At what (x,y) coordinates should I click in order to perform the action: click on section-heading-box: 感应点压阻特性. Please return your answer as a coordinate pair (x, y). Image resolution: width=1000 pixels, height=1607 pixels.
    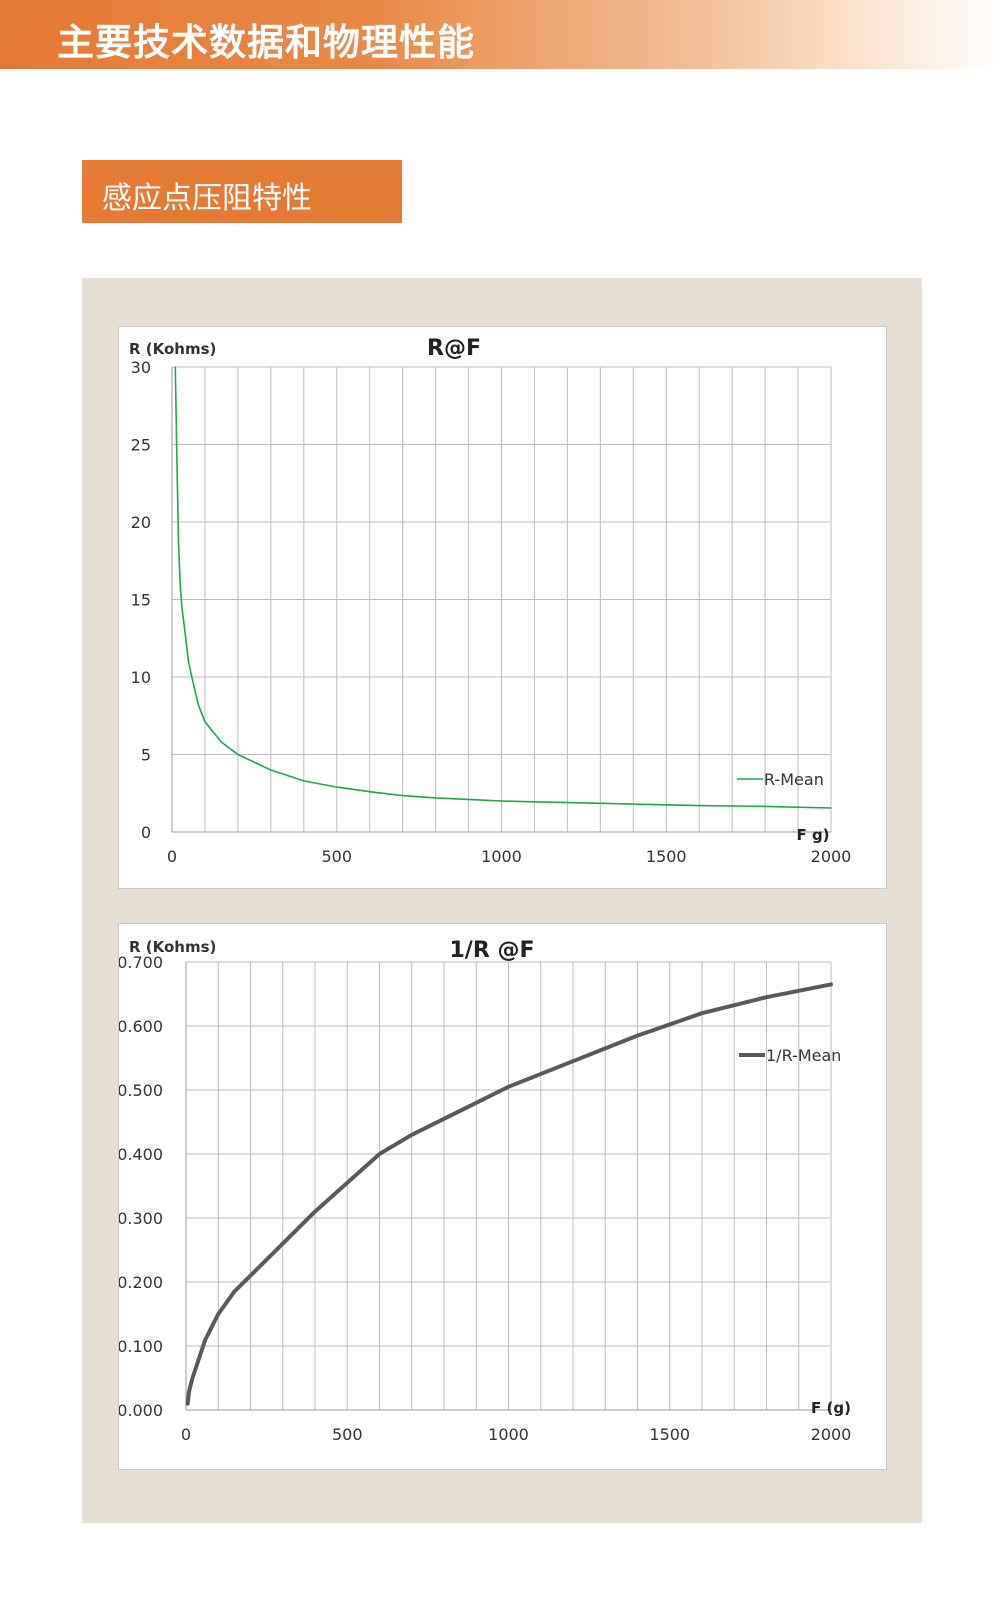
    Looking at the image, I should click on (242, 191).